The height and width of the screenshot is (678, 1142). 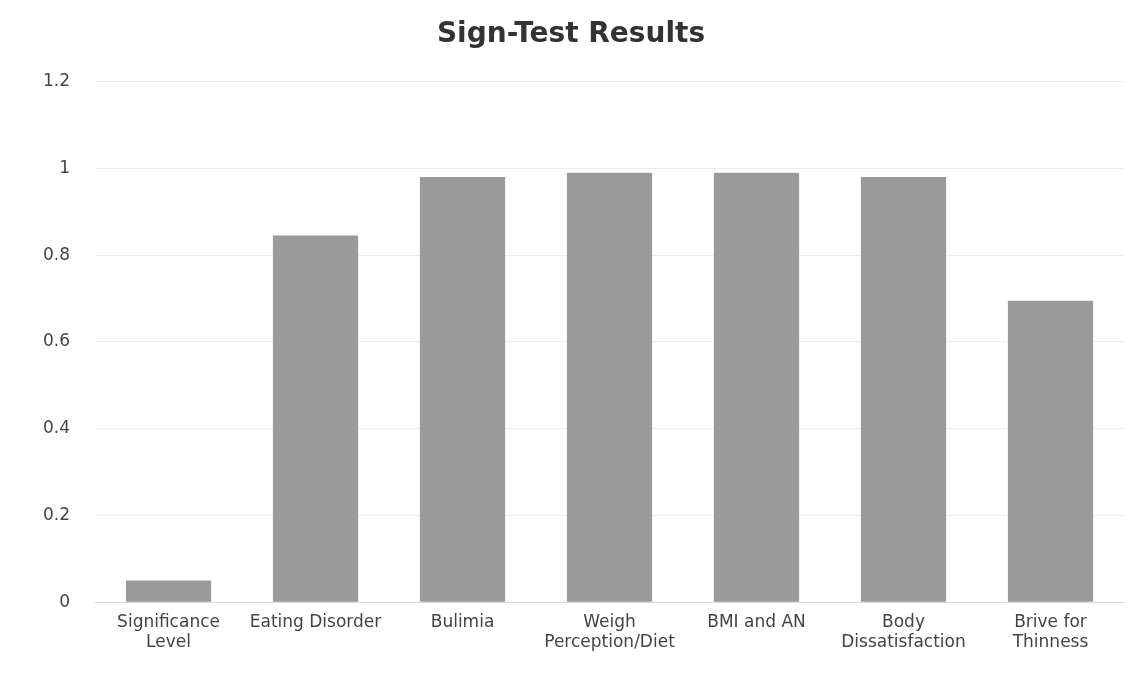 I want to click on chart-title: Sign-Test Results, so click(x=571, y=33).